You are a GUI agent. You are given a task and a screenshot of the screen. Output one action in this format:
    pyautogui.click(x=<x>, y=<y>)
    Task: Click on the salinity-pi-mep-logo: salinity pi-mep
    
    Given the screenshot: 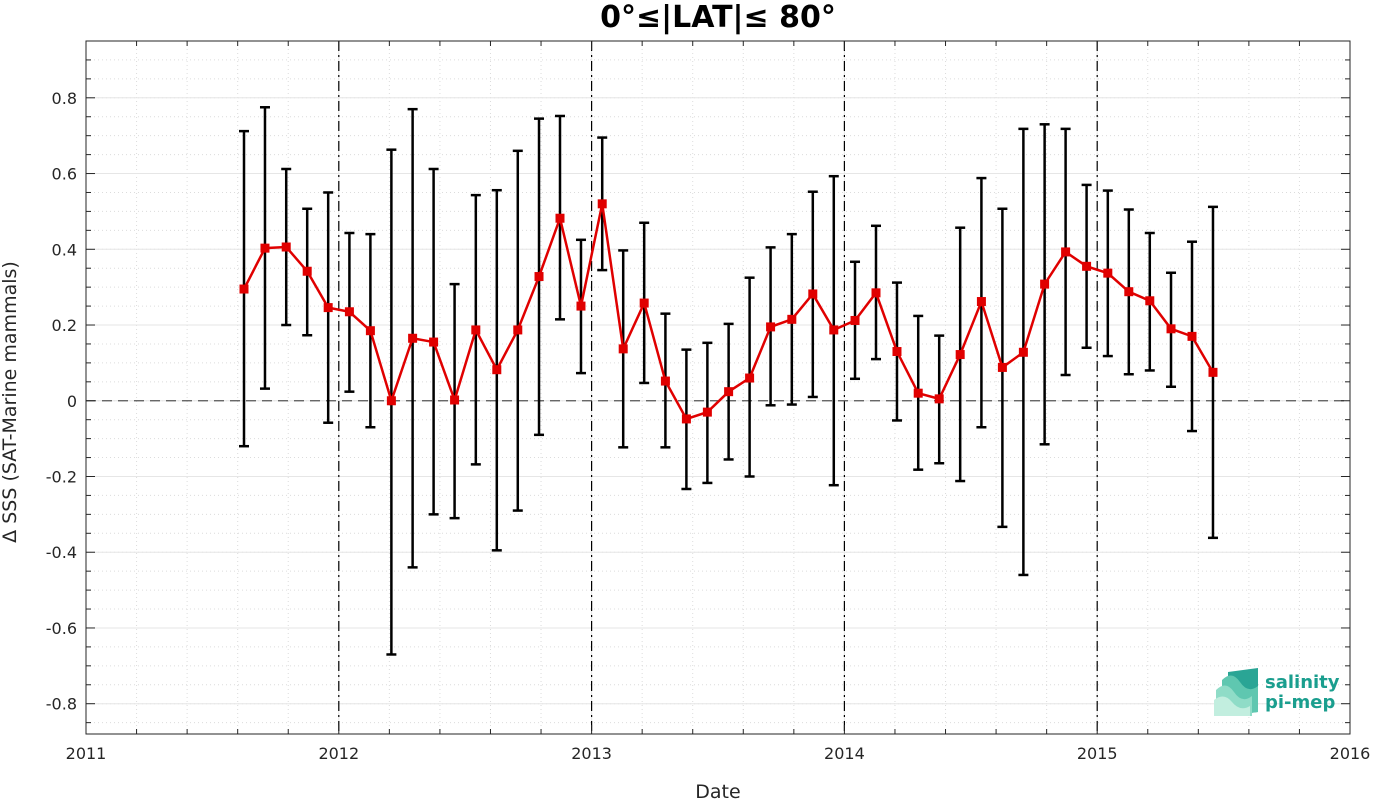 What is the action you would take?
    pyautogui.click(x=1277, y=692)
    